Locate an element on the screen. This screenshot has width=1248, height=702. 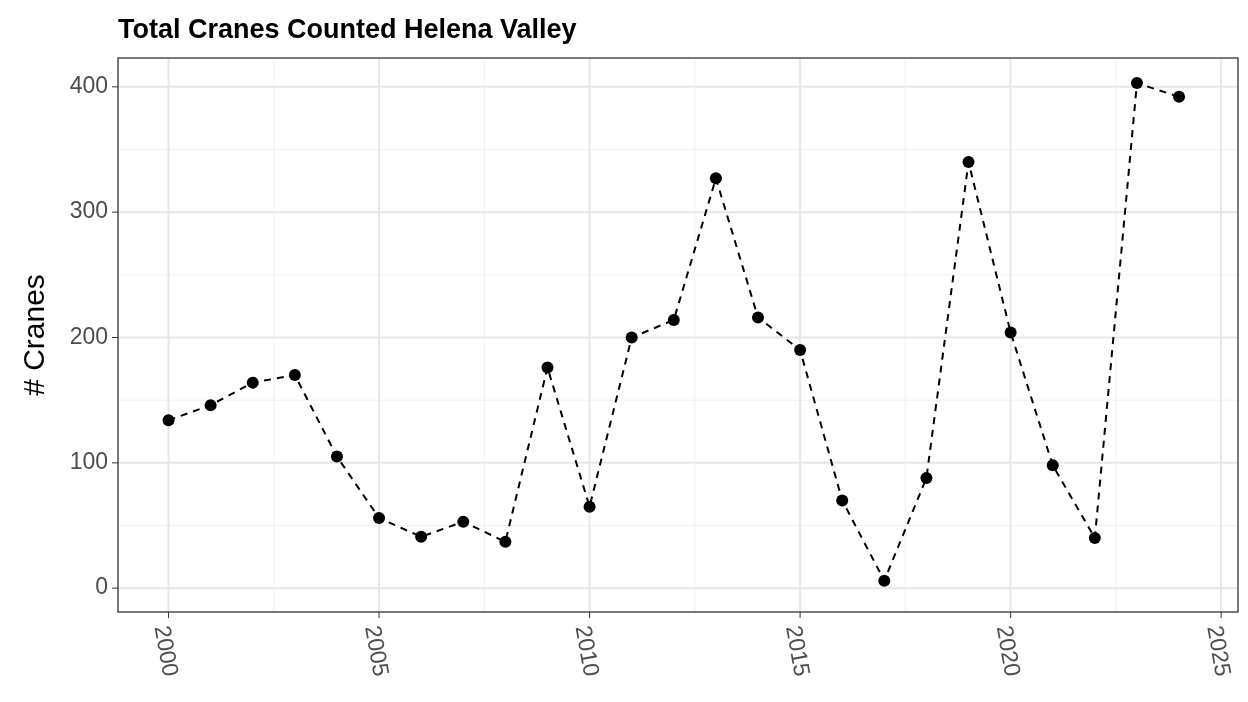
x-tick-label: 2020 is located at coordinates (1009, 651).